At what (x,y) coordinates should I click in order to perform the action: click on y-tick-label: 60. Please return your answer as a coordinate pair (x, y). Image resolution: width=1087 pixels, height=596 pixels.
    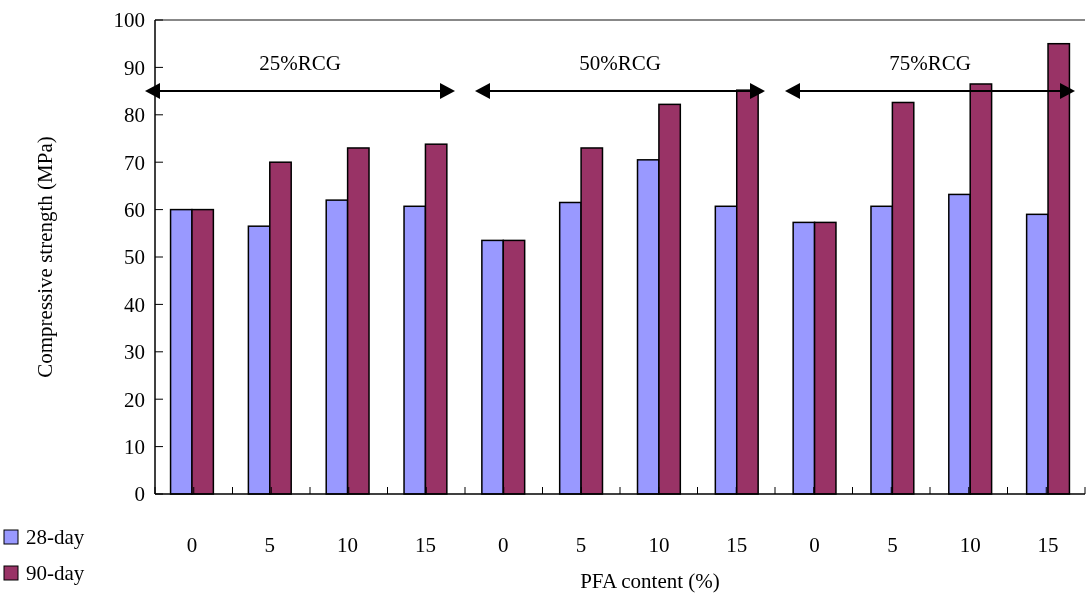
    Looking at the image, I should click on (134, 209).